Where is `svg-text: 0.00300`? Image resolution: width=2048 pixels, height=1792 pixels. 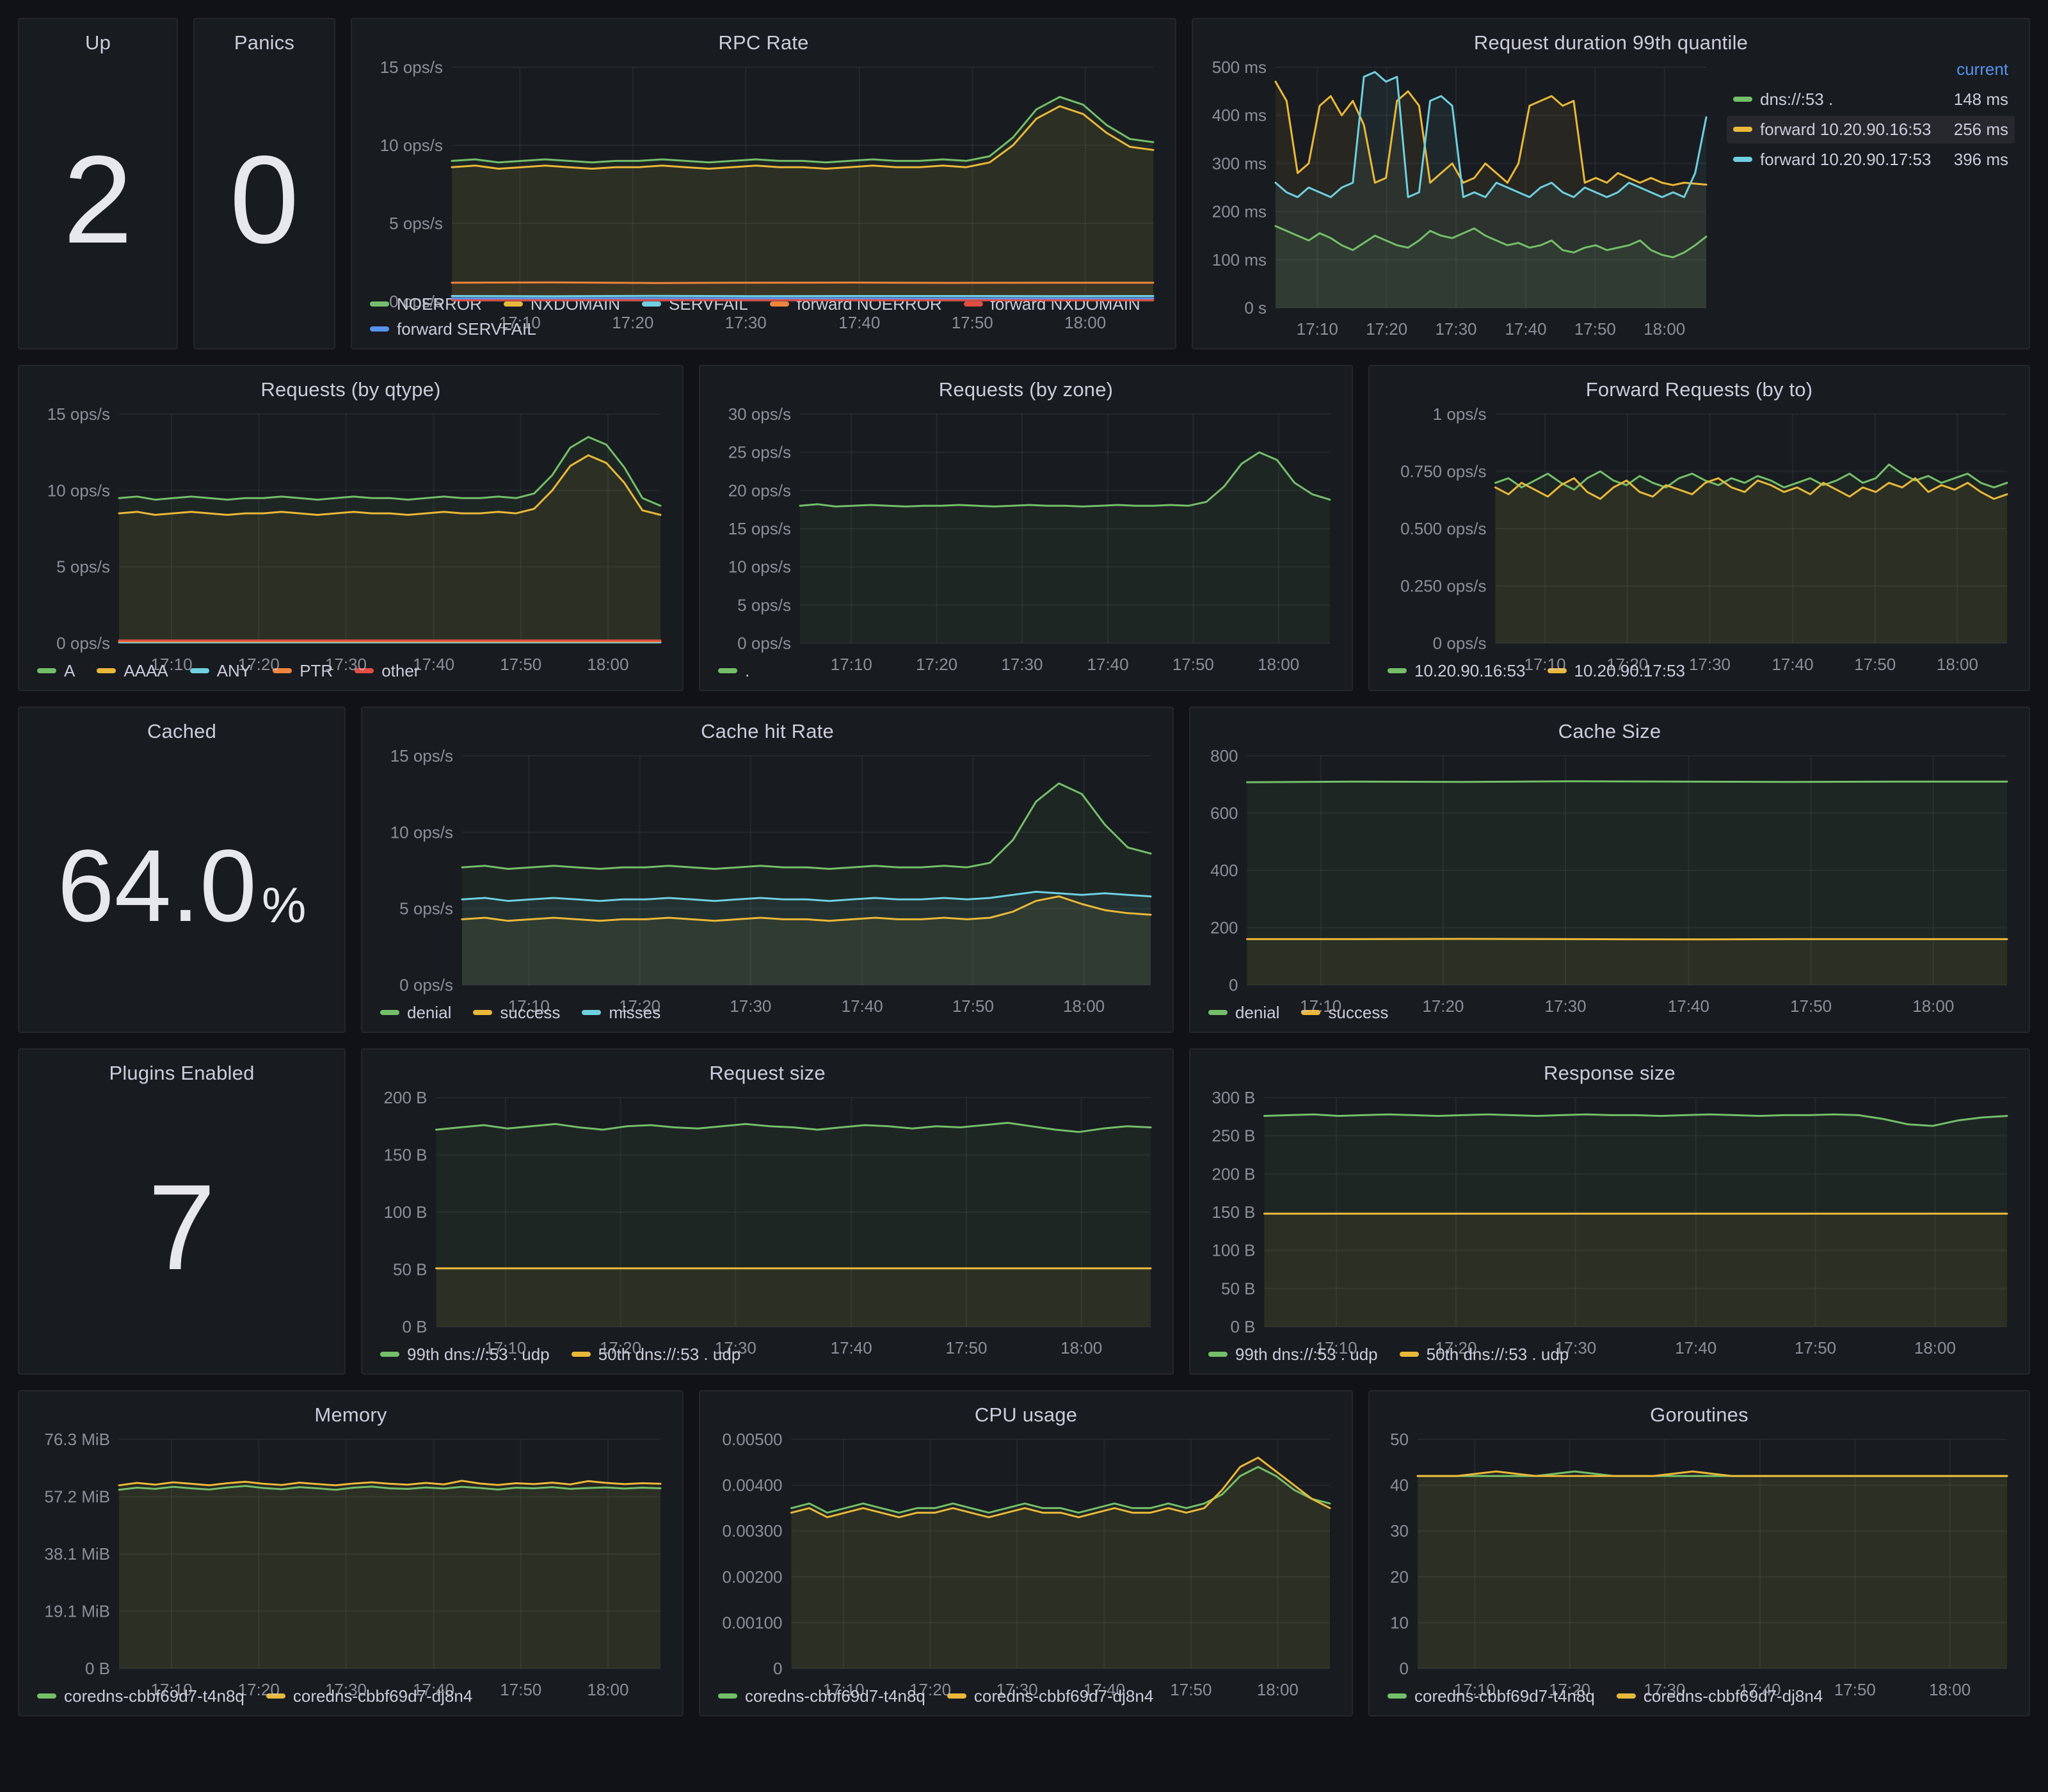 svg-text: 0.00300 is located at coordinates (753, 1530).